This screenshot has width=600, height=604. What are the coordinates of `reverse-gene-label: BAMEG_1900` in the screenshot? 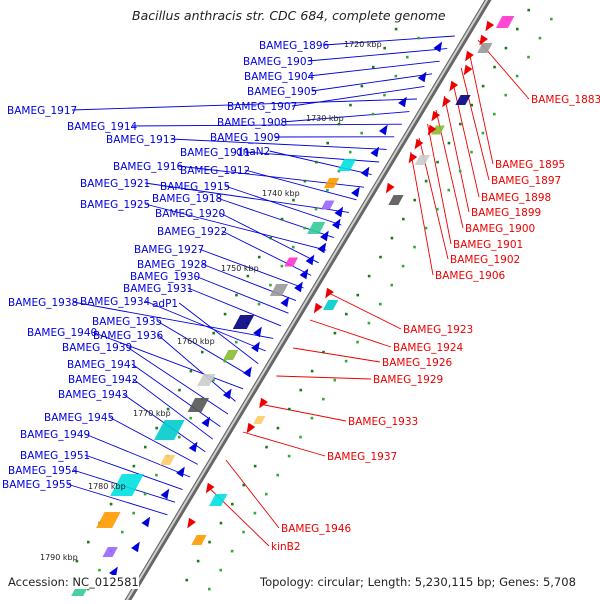 It's located at (500, 229).